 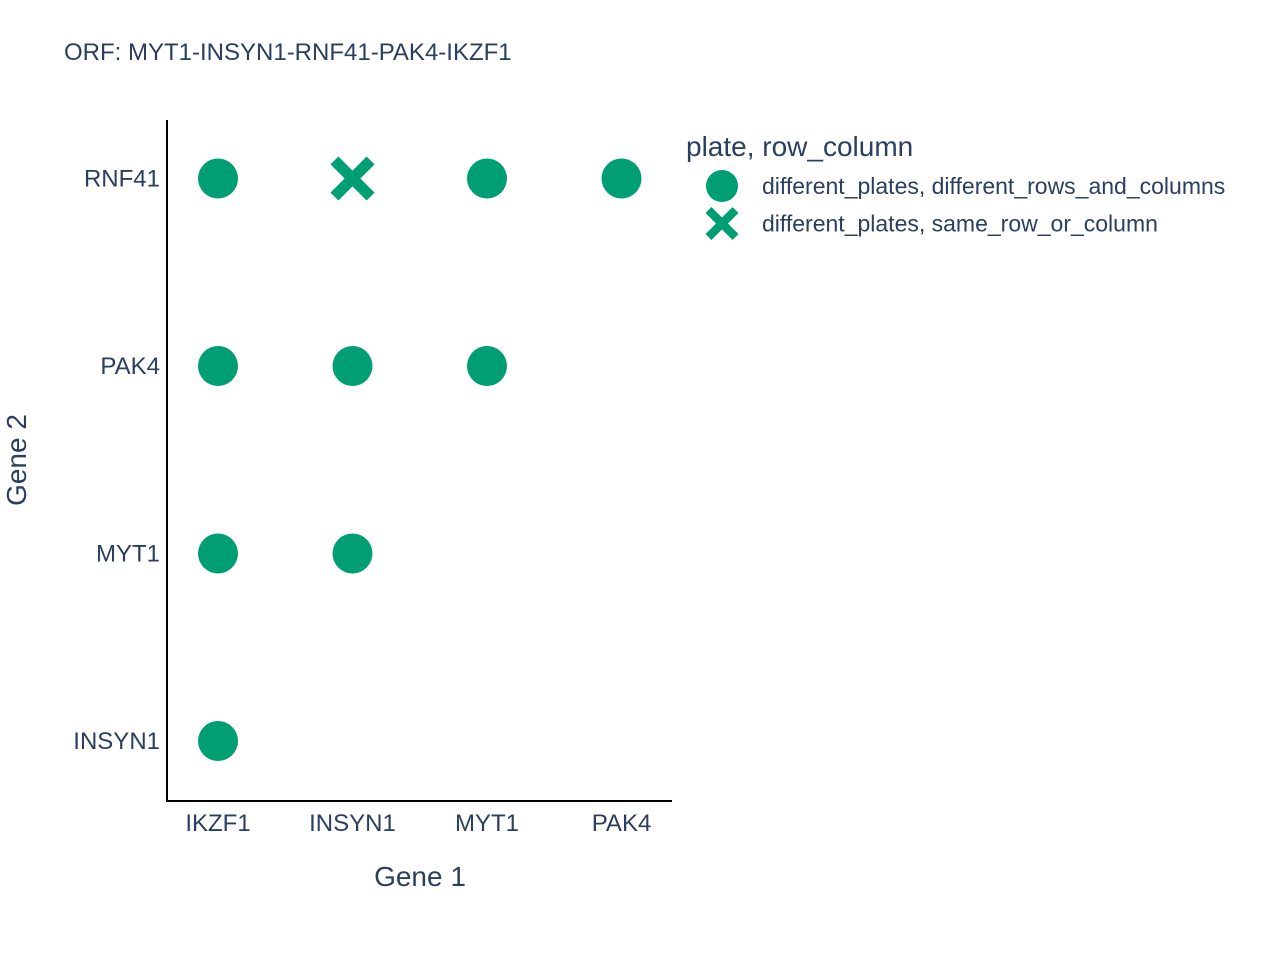 What do you see at coordinates (622, 823) in the screenshot?
I see `x-tick-label: PAK4` at bounding box center [622, 823].